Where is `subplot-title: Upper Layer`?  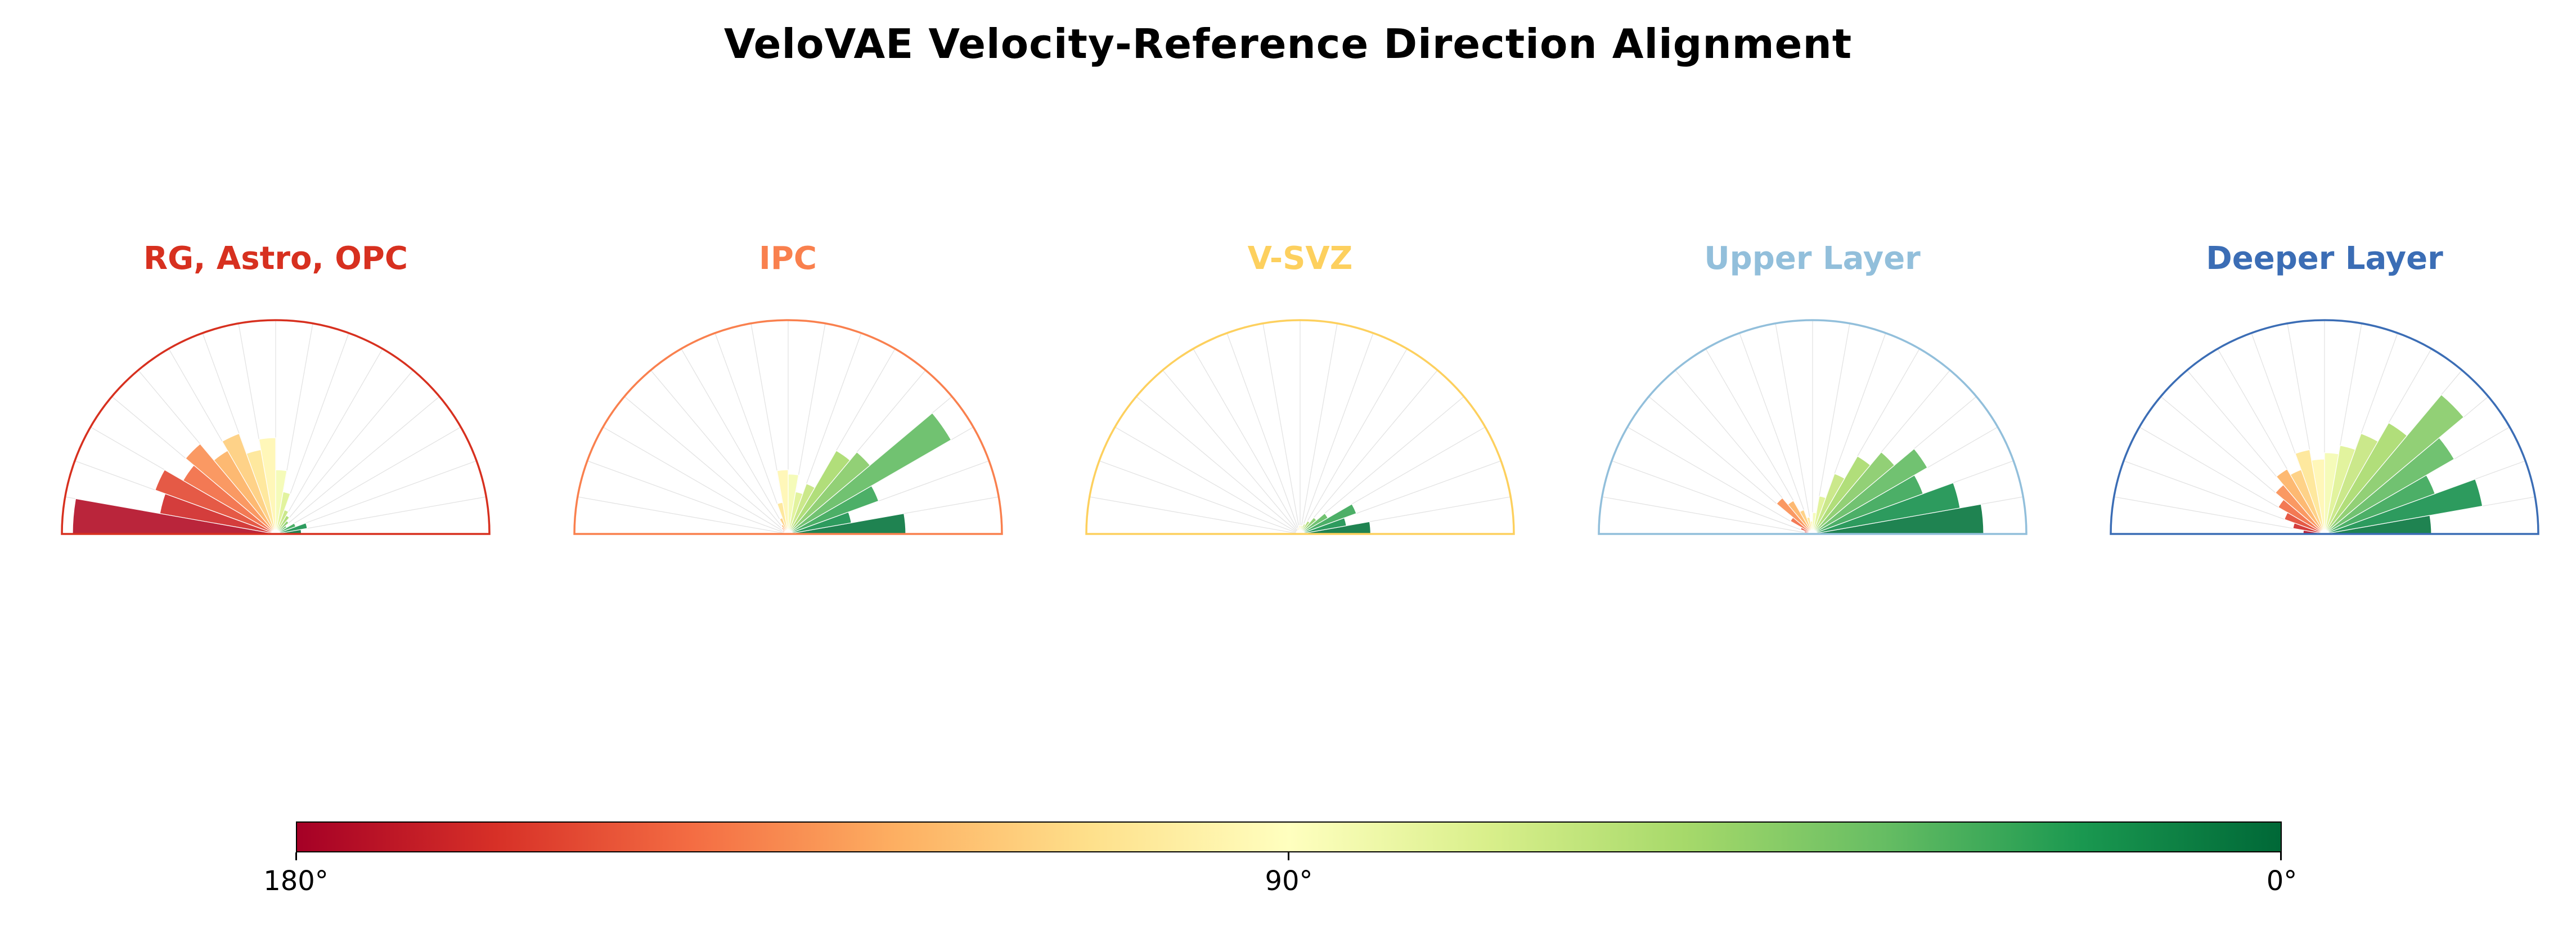
subplot-title: Upper Layer is located at coordinates (1812, 258).